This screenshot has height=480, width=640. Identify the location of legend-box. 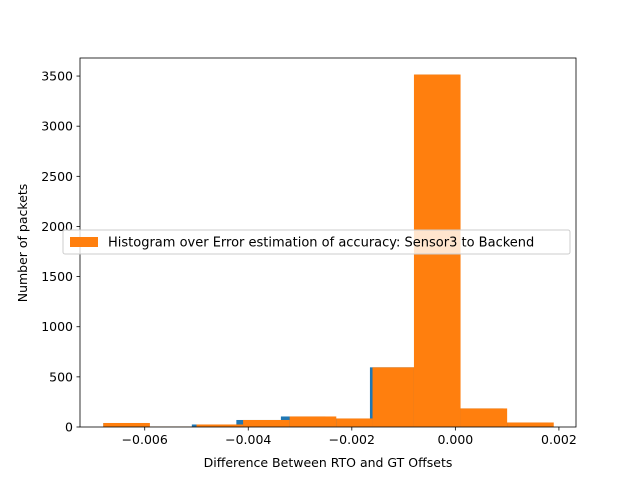
(316, 242).